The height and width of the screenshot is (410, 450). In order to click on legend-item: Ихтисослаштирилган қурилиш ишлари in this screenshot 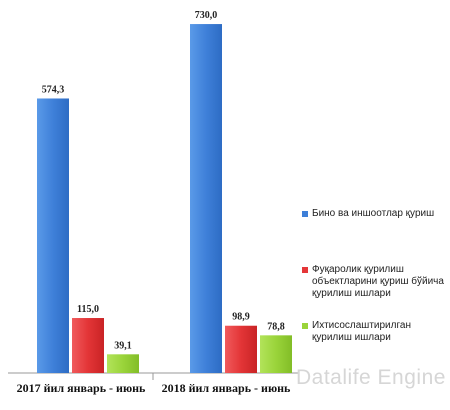, I will do `click(375, 332)`.